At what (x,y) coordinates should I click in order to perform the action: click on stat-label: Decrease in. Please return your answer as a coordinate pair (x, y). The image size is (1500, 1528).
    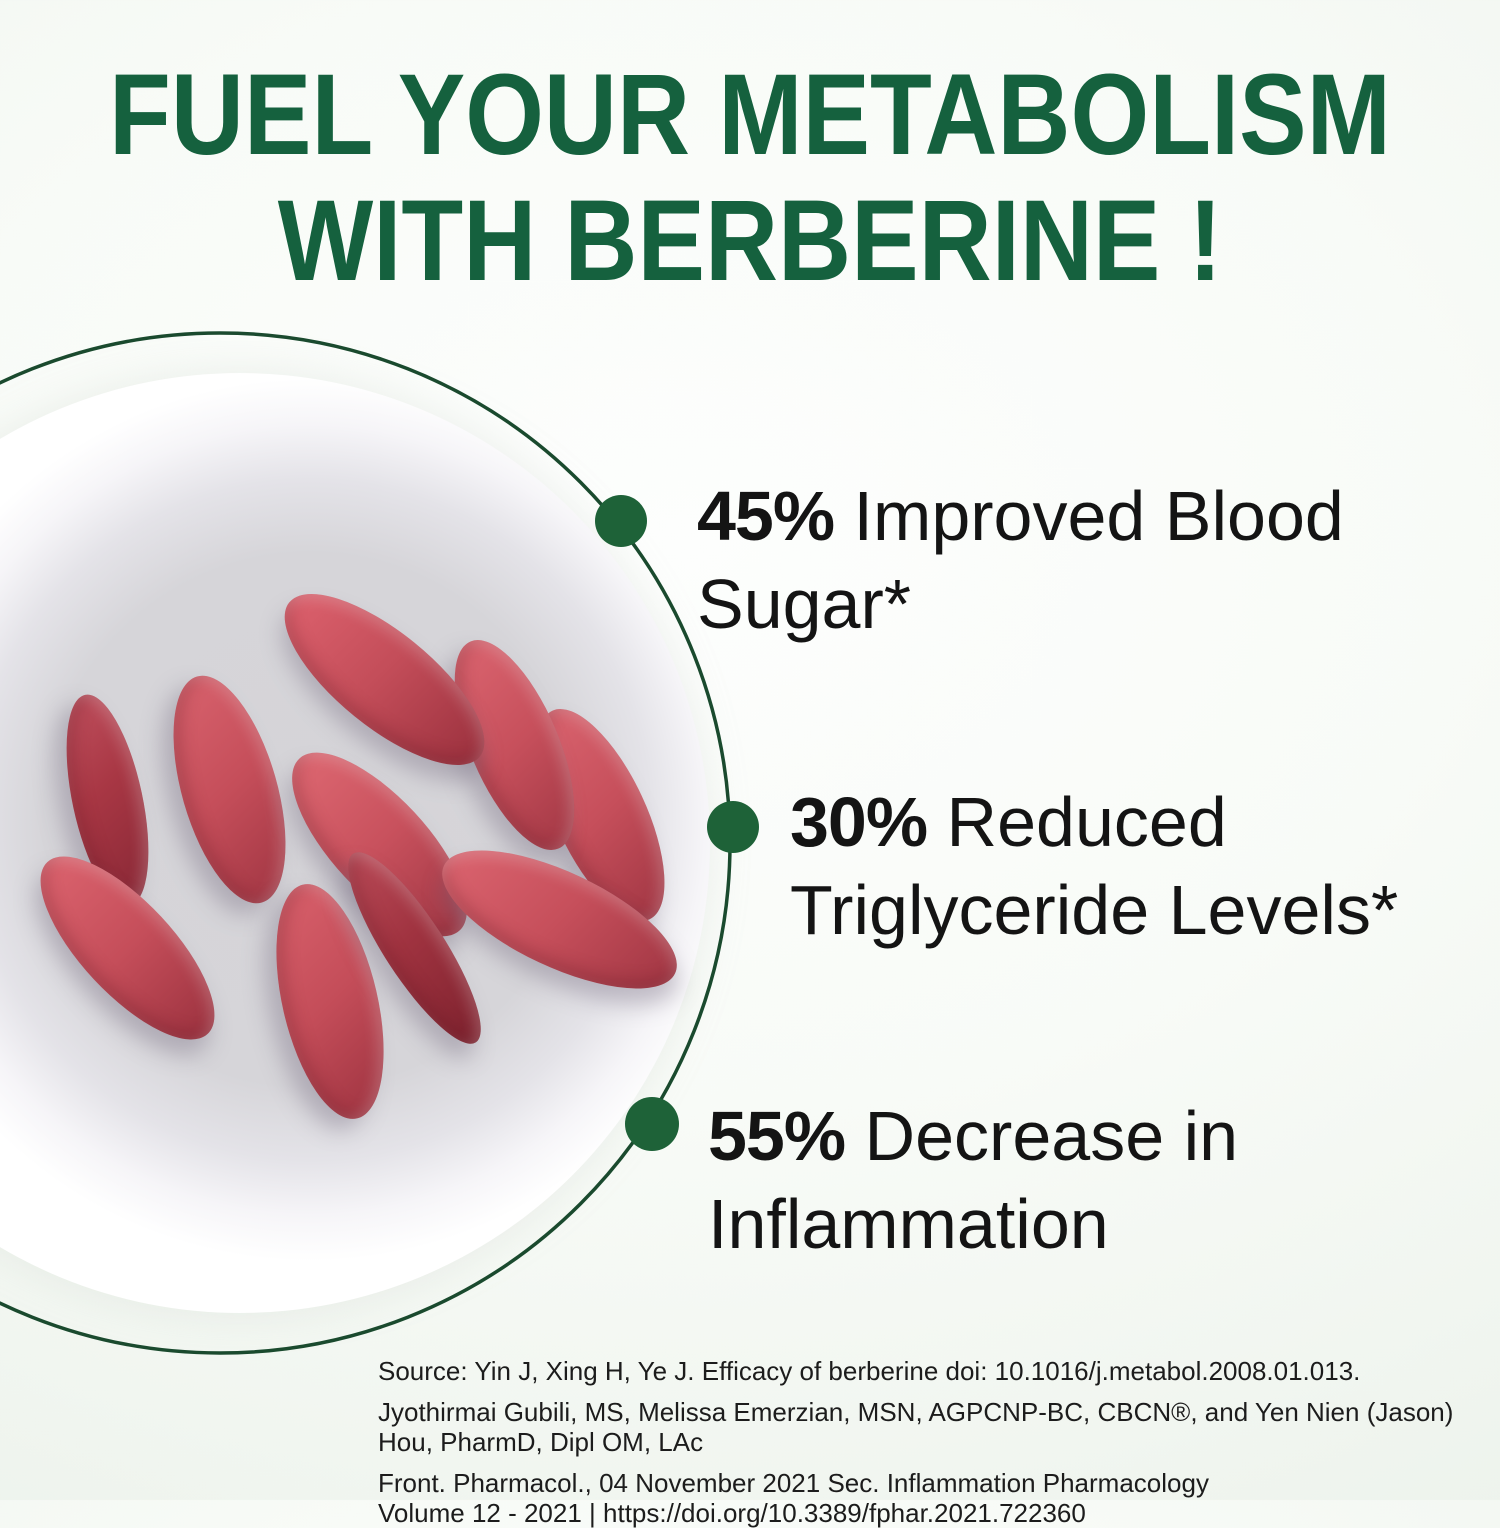
    Looking at the image, I should click on (1042, 1136).